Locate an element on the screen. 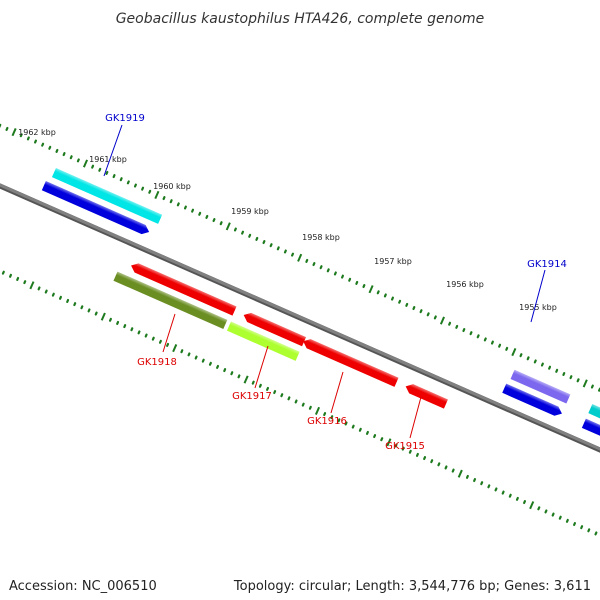  scale-label: 1959 kbp is located at coordinates (250, 211).